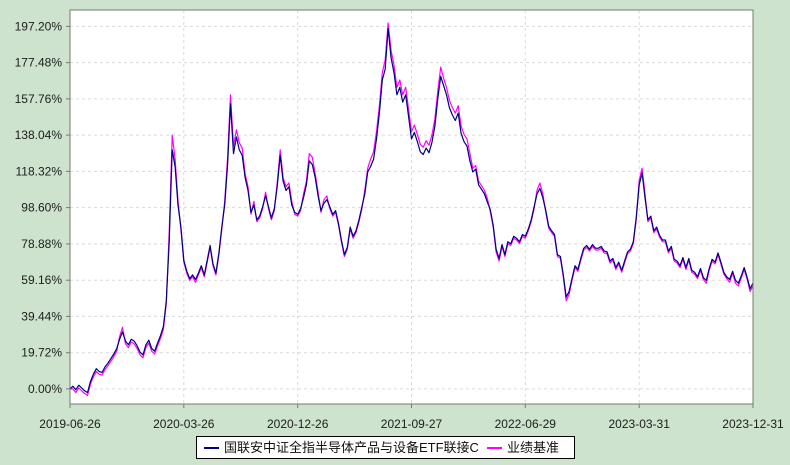 Image resolution: width=790 pixels, height=465 pixels. Describe the element at coordinates (184, 424) in the screenshot. I see `x-axis-label: 2020-03-26` at that location.